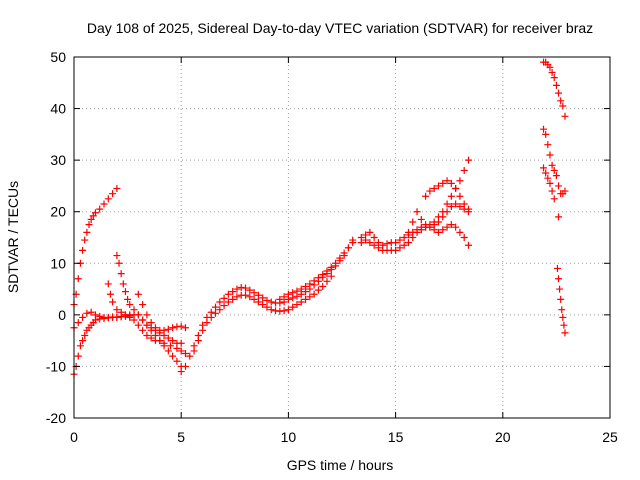 This screenshot has height=480, width=640. What do you see at coordinates (503, 437) in the screenshot?
I see `x-tick-label: 20` at bounding box center [503, 437].